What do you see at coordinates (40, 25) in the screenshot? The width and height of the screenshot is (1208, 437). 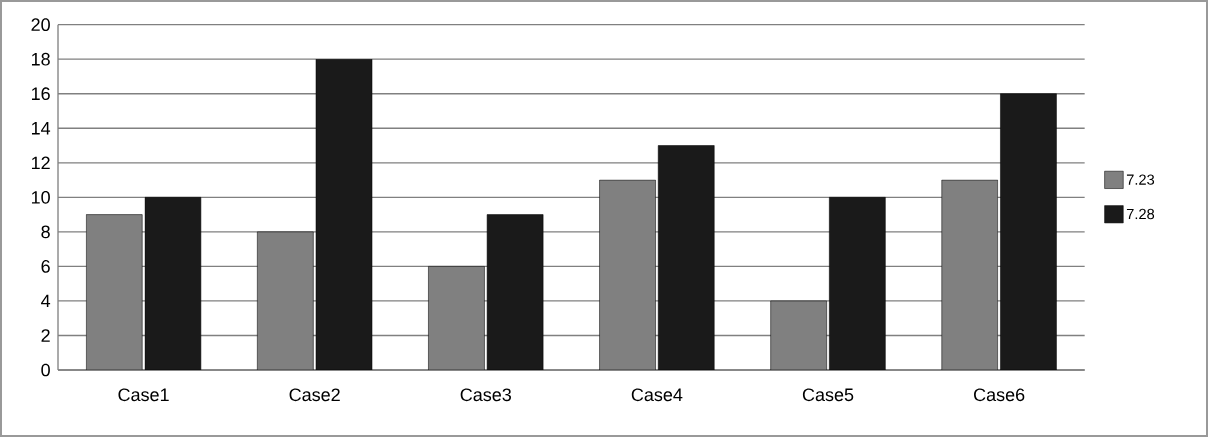 I see `y-tick-label: 20` at bounding box center [40, 25].